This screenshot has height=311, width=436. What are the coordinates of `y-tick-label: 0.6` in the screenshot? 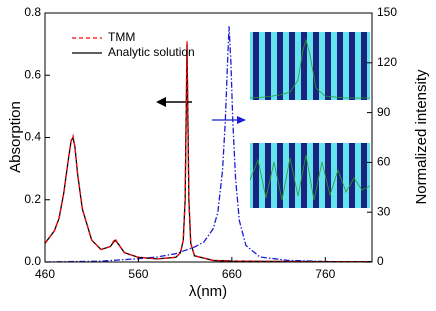 It's located at (32, 74).